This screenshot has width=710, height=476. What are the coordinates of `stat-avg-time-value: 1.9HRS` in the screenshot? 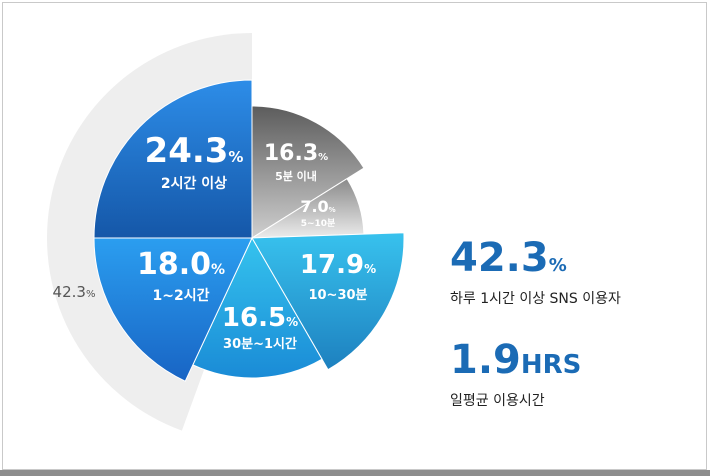 It's located at (515, 360).